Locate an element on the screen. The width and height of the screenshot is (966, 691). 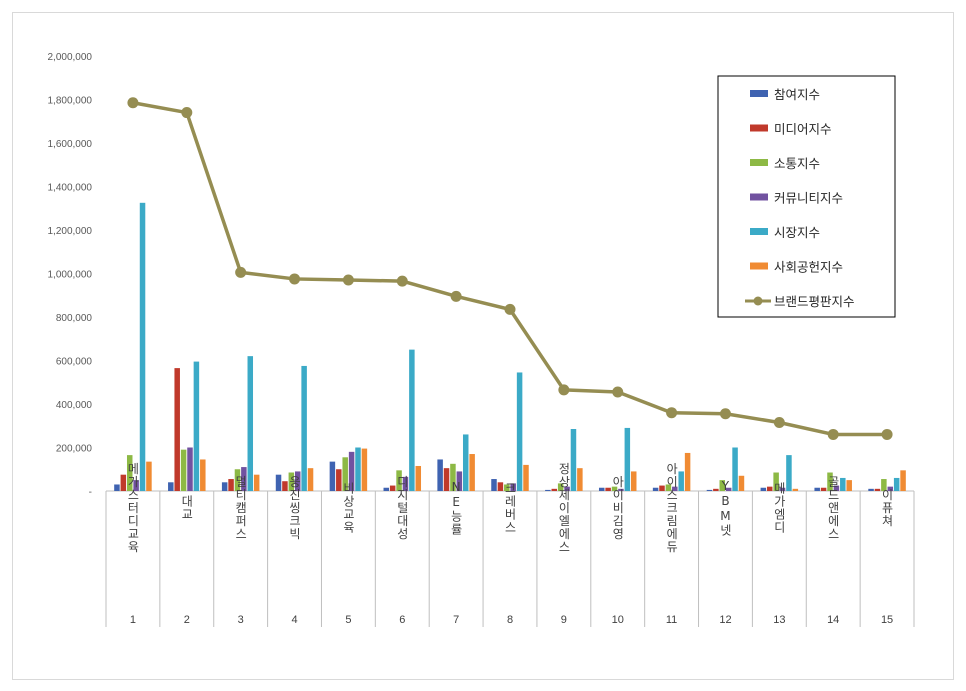
category-label: 아이비김영 is located at coordinates (618, 507).